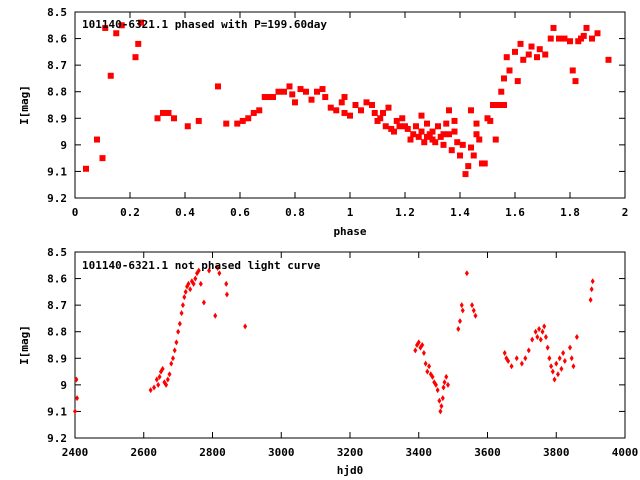 This screenshot has width=640, height=480. Describe the element at coordinates (57, 252) in the screenshot. I see `y-tick-label: 8.5` at that location.